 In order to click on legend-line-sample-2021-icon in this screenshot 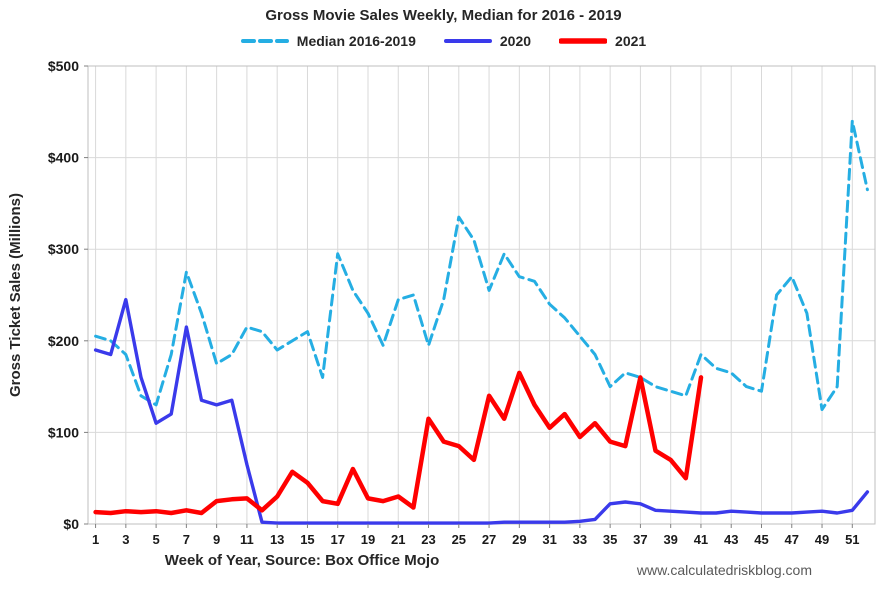, I will do `click(583, 41)`.